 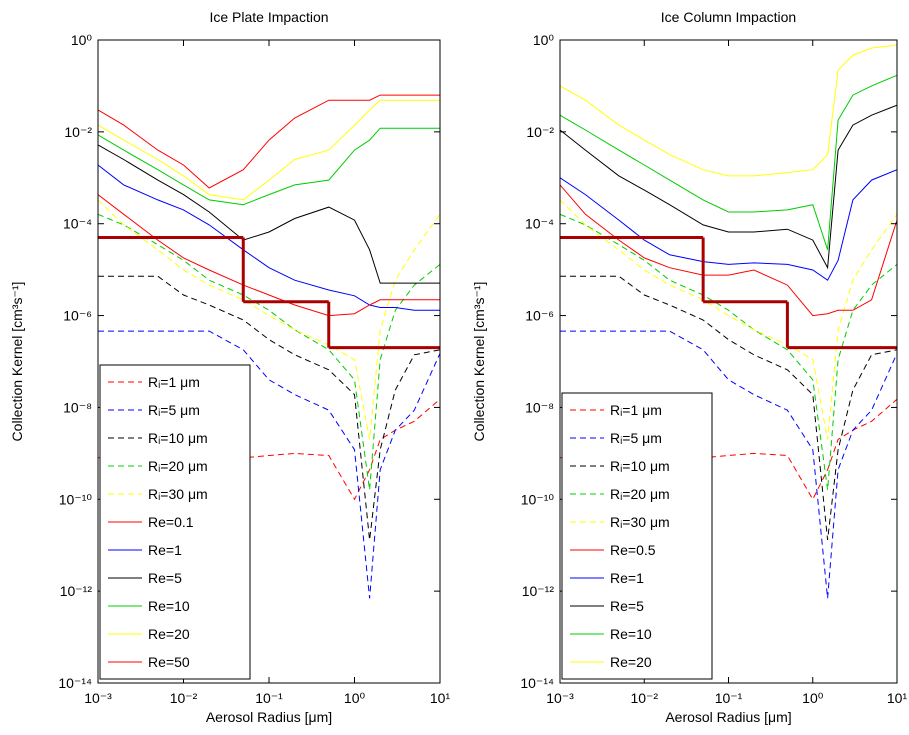 What do you see at coordinates (169, 662) in the screenshot?
I see `legend-label: Re=50` at bounding box center [169, 662].